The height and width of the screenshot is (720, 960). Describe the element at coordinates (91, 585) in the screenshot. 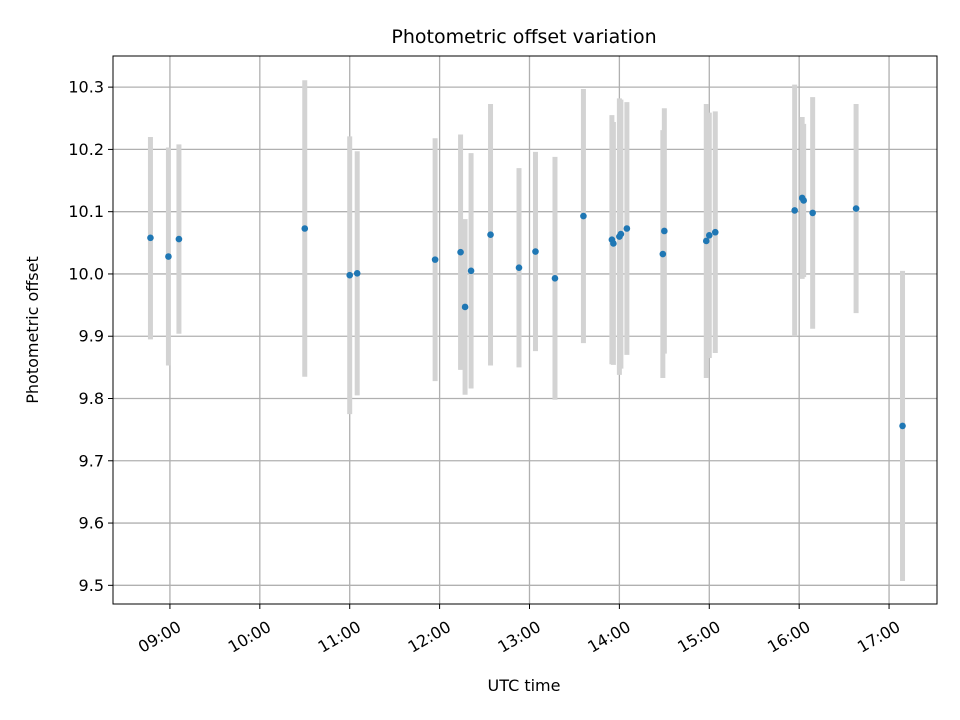

I see `y-tick-label: 9.5` at that location.